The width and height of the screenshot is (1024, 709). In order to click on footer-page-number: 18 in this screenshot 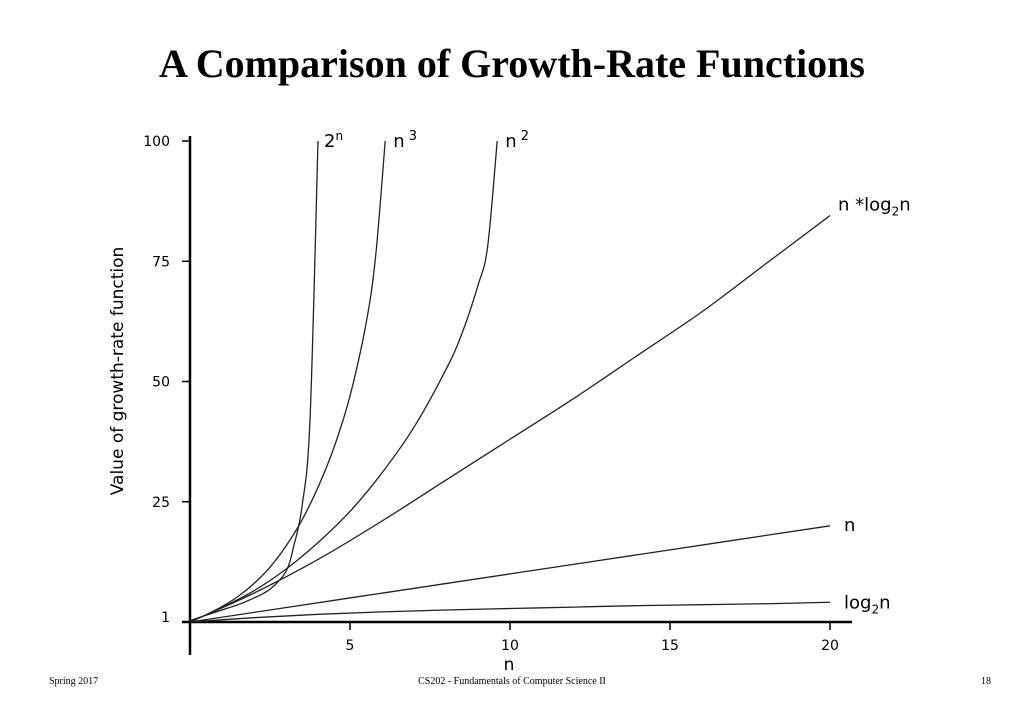, I will do `click(986, 681)`.